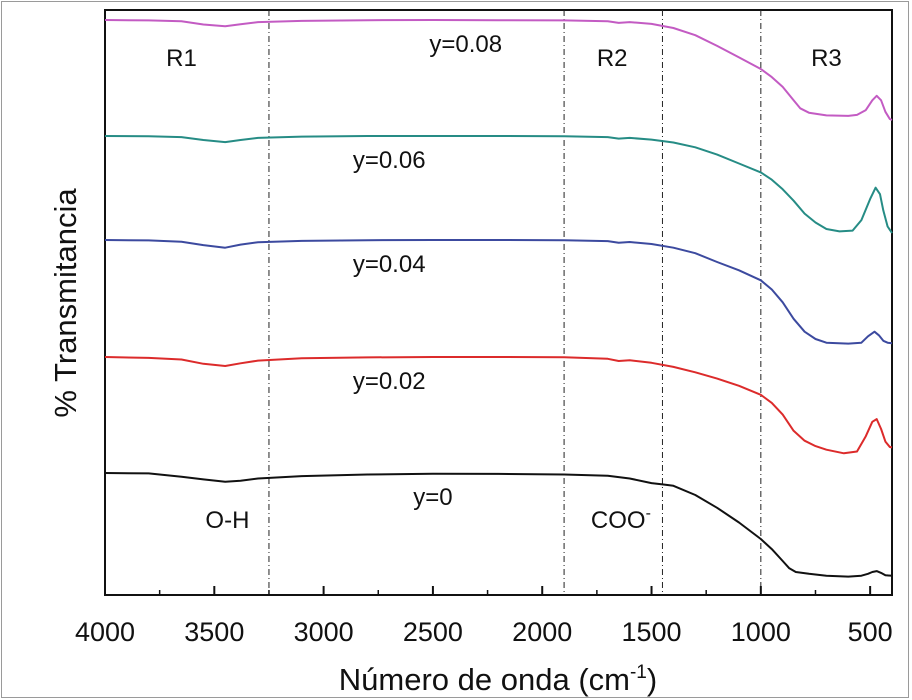 The height and width of the screenshot is (700, 912). What do you see at coordinates (870, 632) in the screenshot?
I see `x-tick-label: 500` at bounding box center [870, 632].